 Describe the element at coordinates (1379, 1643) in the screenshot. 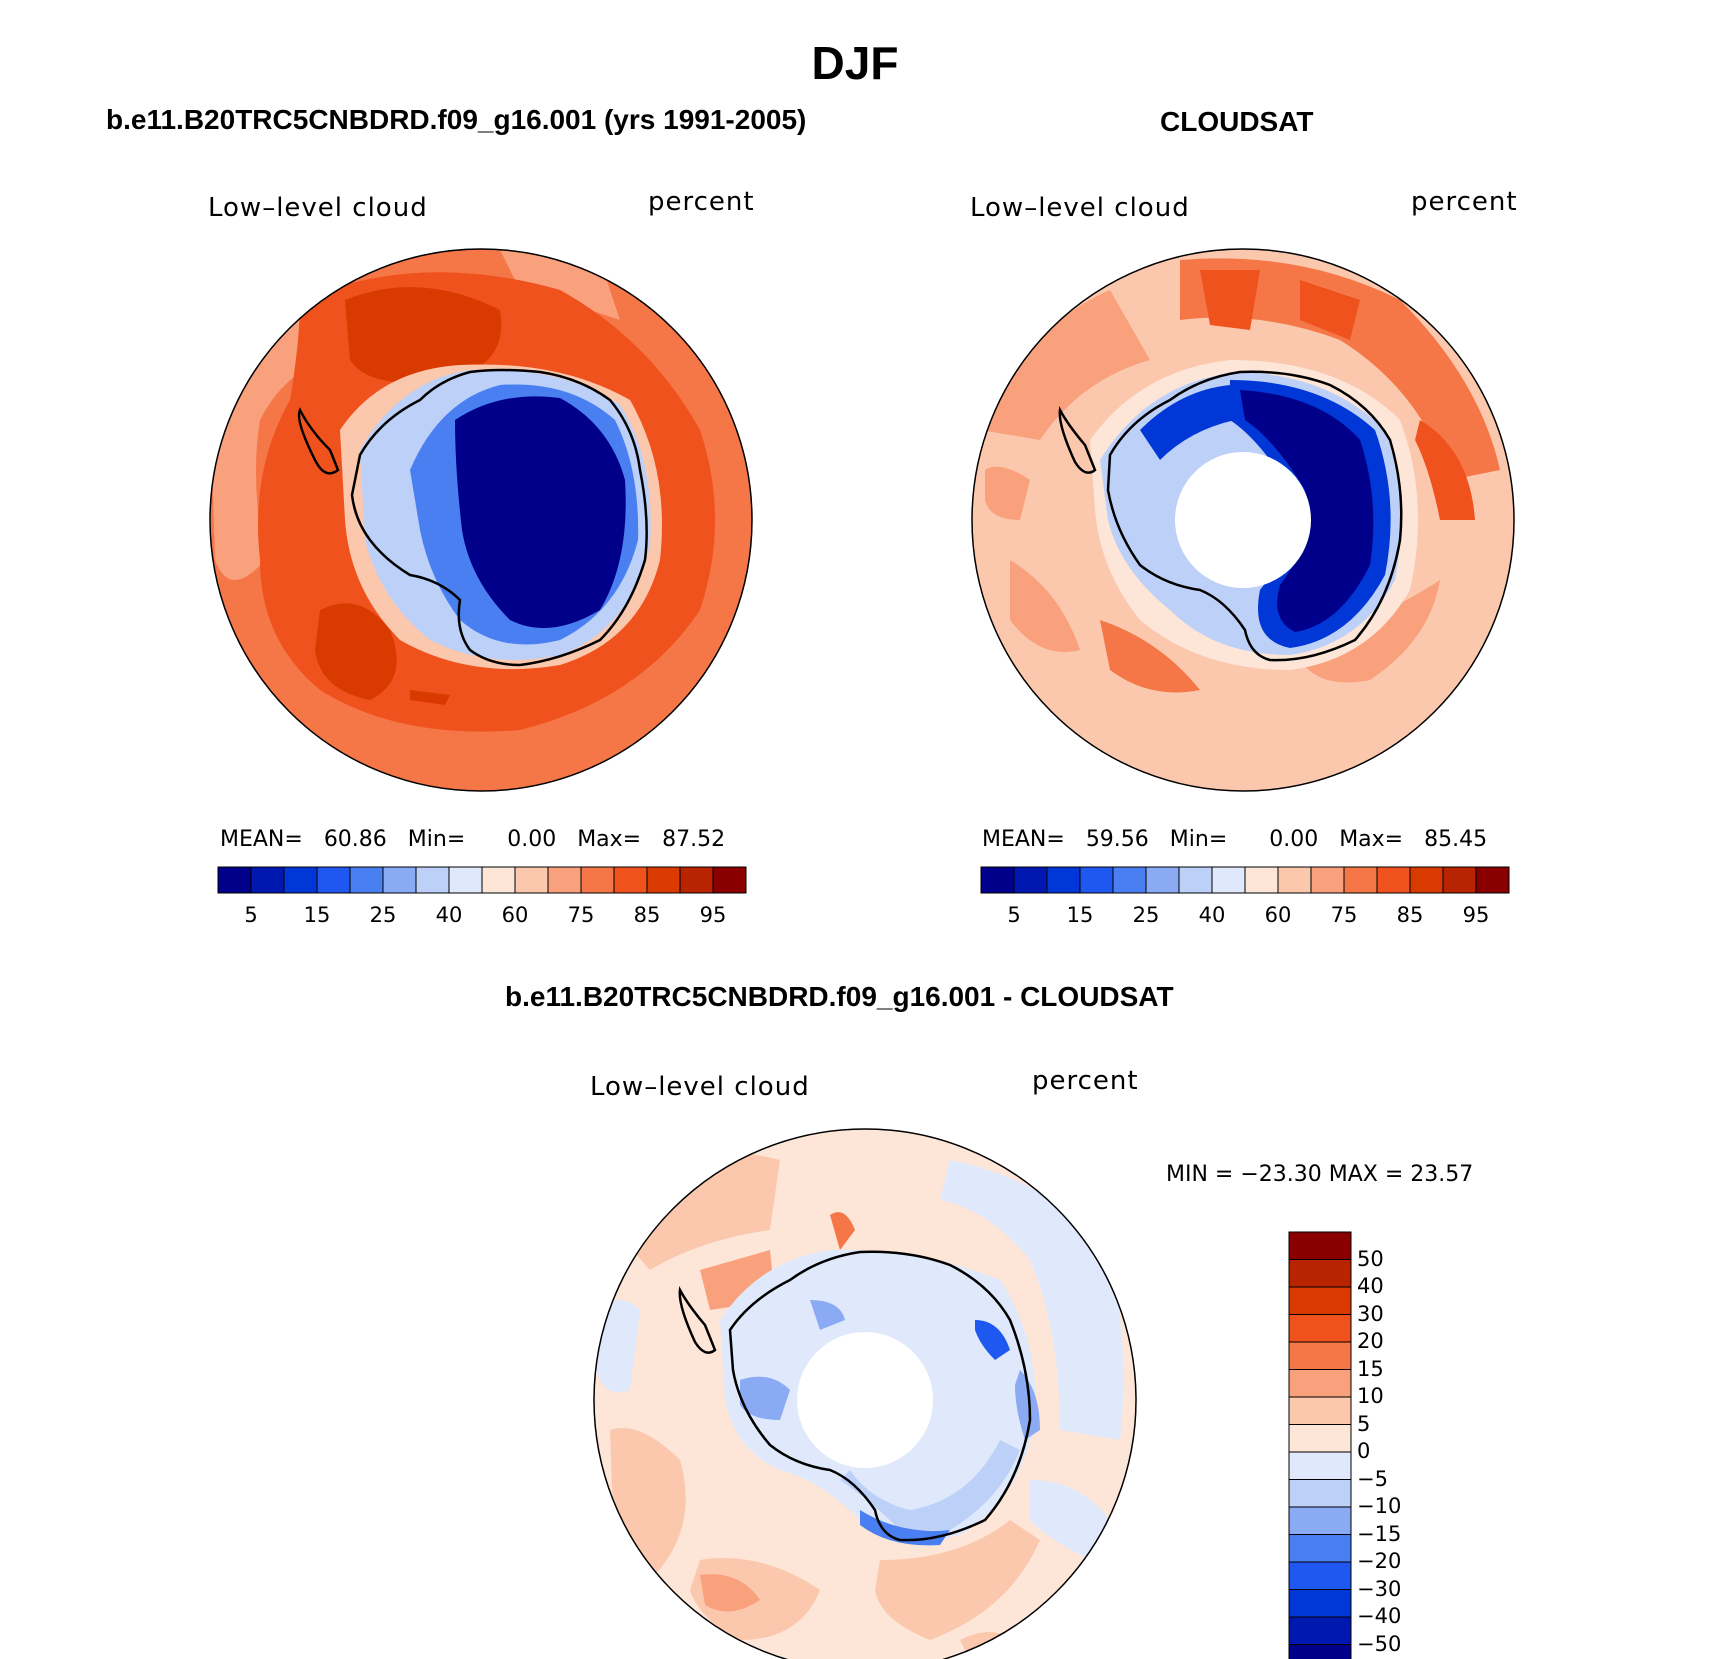

I see `colorbar-tick-label: −50` at that location.